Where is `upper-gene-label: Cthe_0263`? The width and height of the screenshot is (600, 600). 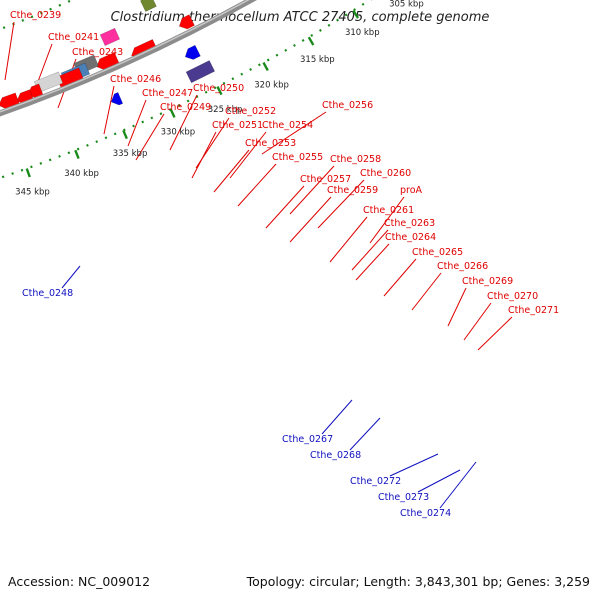
upper-gene-label: Cthe_0263 is located at coordinates (409, 223).